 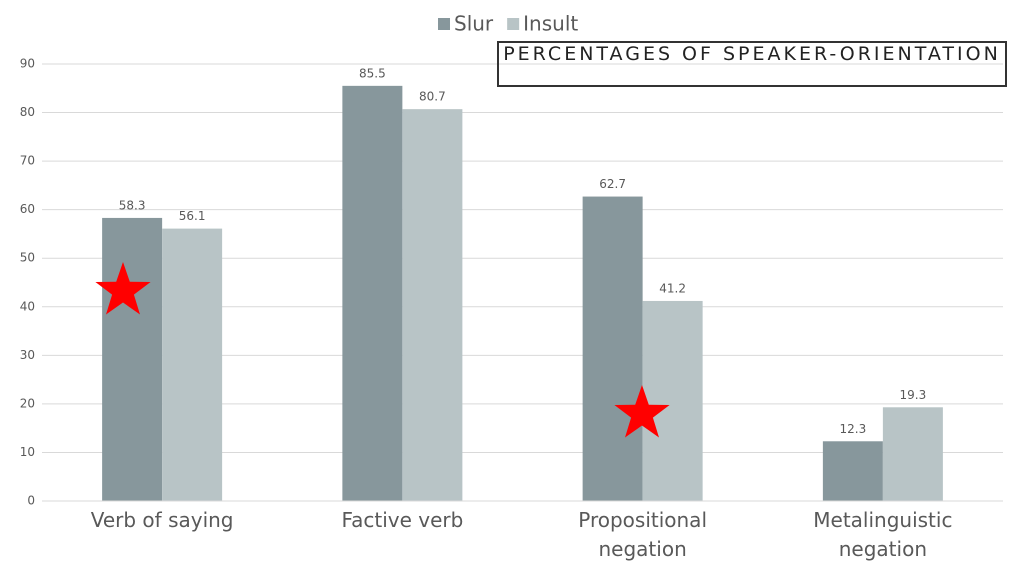 What do you see at coordinates (27, 112) in the screenshot?
I see `y-tick-label: 80` at bounding box center [27, 112].